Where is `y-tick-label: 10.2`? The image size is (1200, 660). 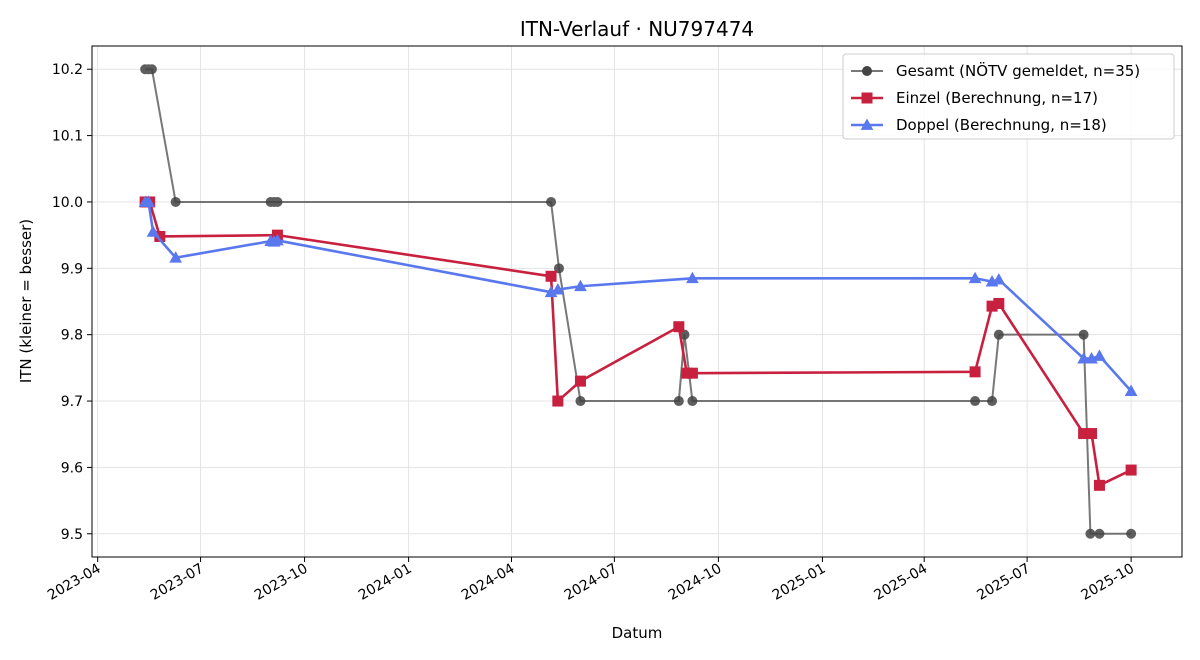
y-tick-label: 10.2 is located at coordinates (67, 70).